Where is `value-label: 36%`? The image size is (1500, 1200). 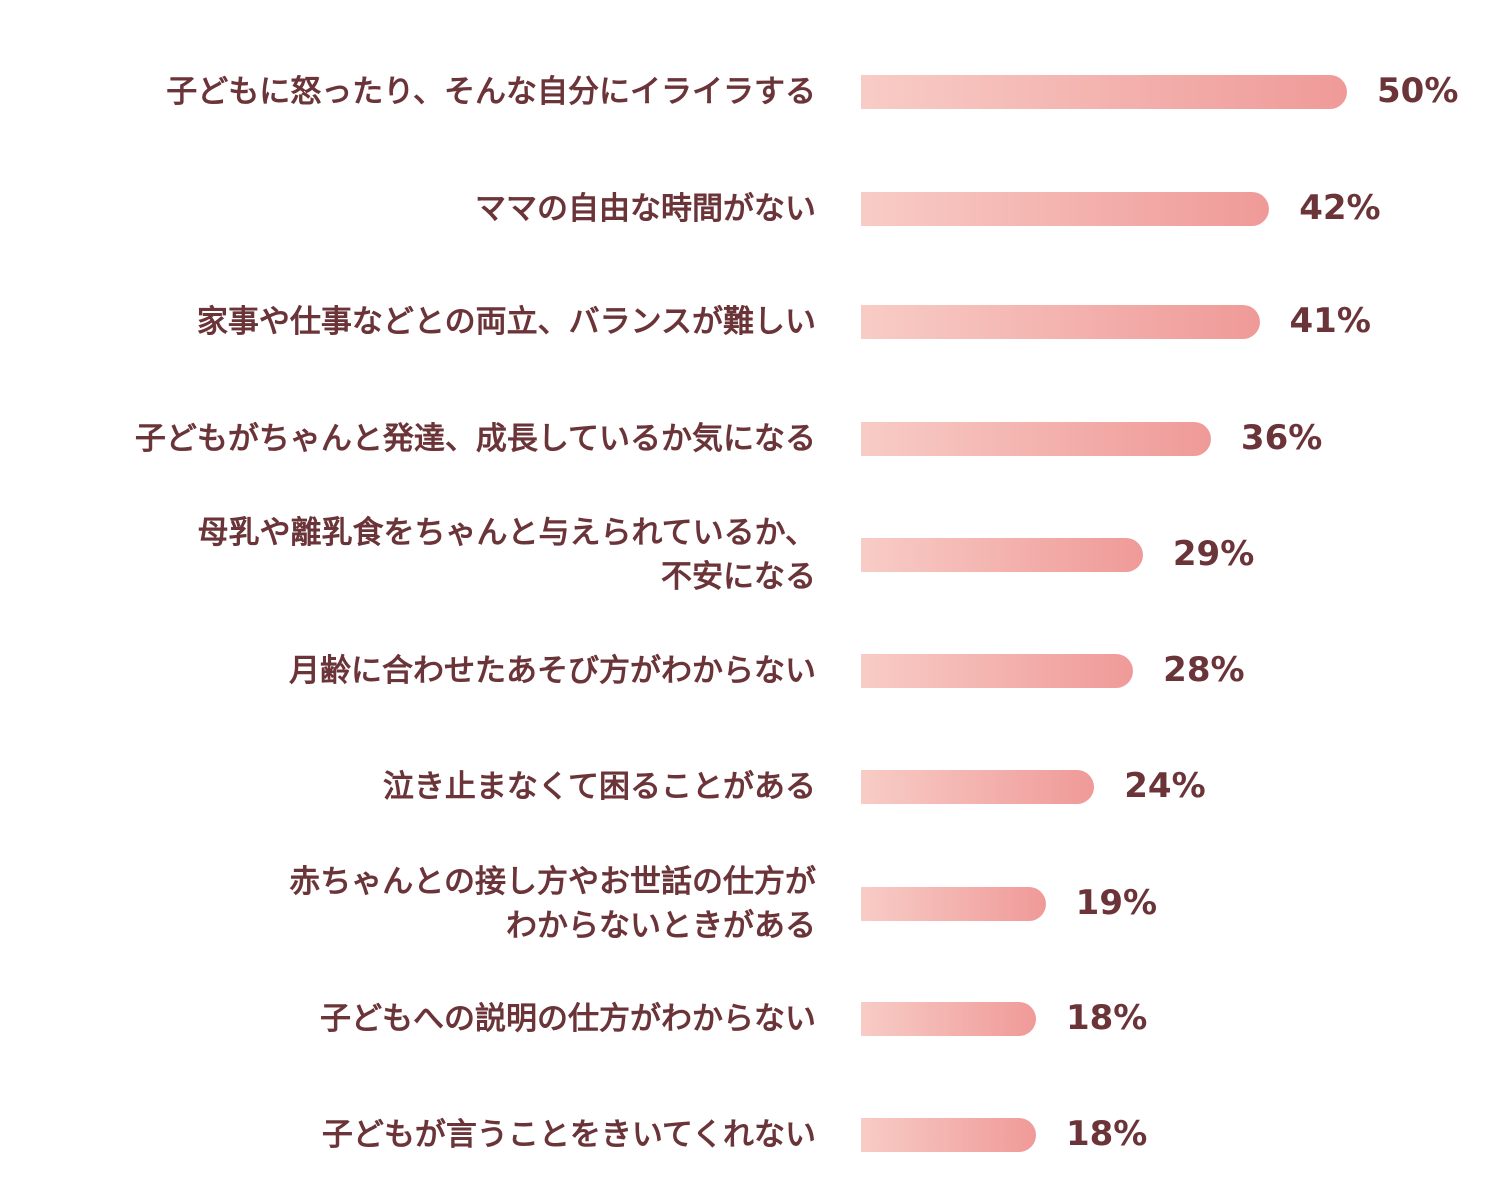
value-label: 36% is located at coordinates (1281, 438).